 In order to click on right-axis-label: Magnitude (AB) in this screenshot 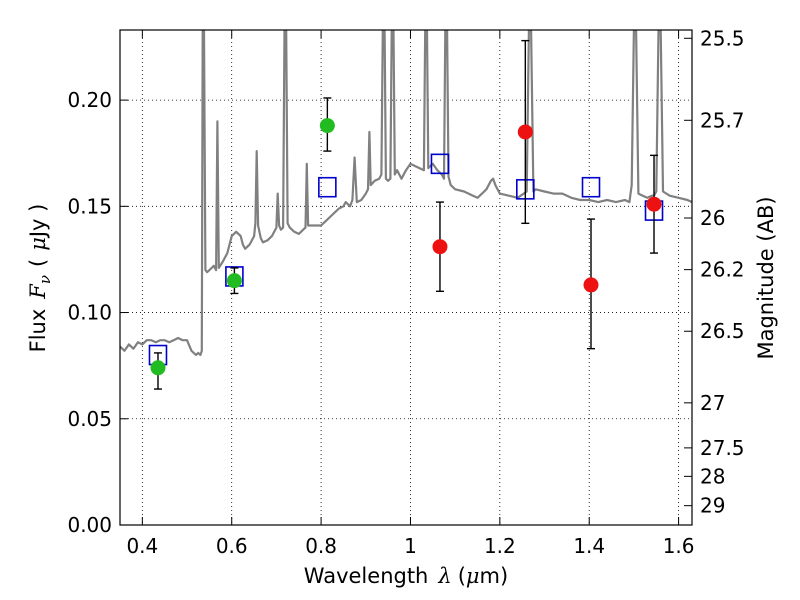, I will do `click(766, 277)`.